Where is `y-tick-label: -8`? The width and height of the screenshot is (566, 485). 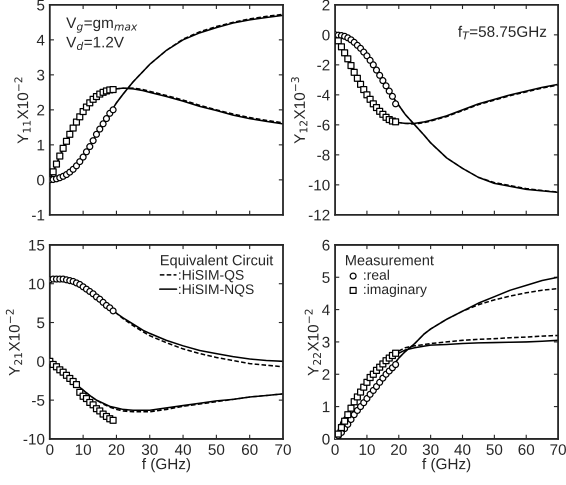
y-tick-label: -8 is located at coordinates (323, 155).